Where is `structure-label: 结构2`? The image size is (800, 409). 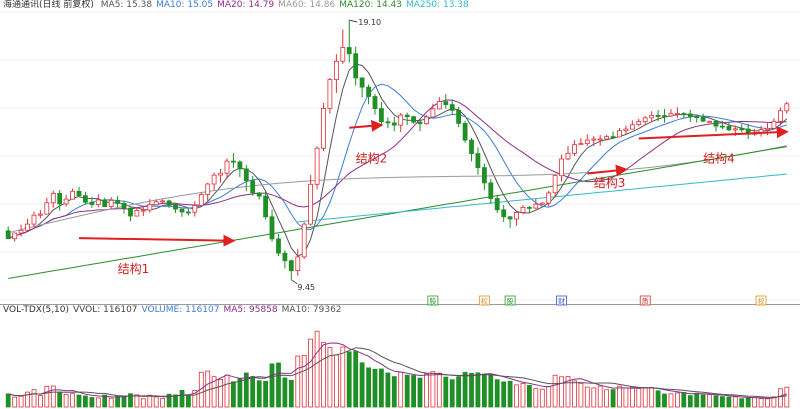
structure-label: 结构2 is located at coordinates (372, 158).